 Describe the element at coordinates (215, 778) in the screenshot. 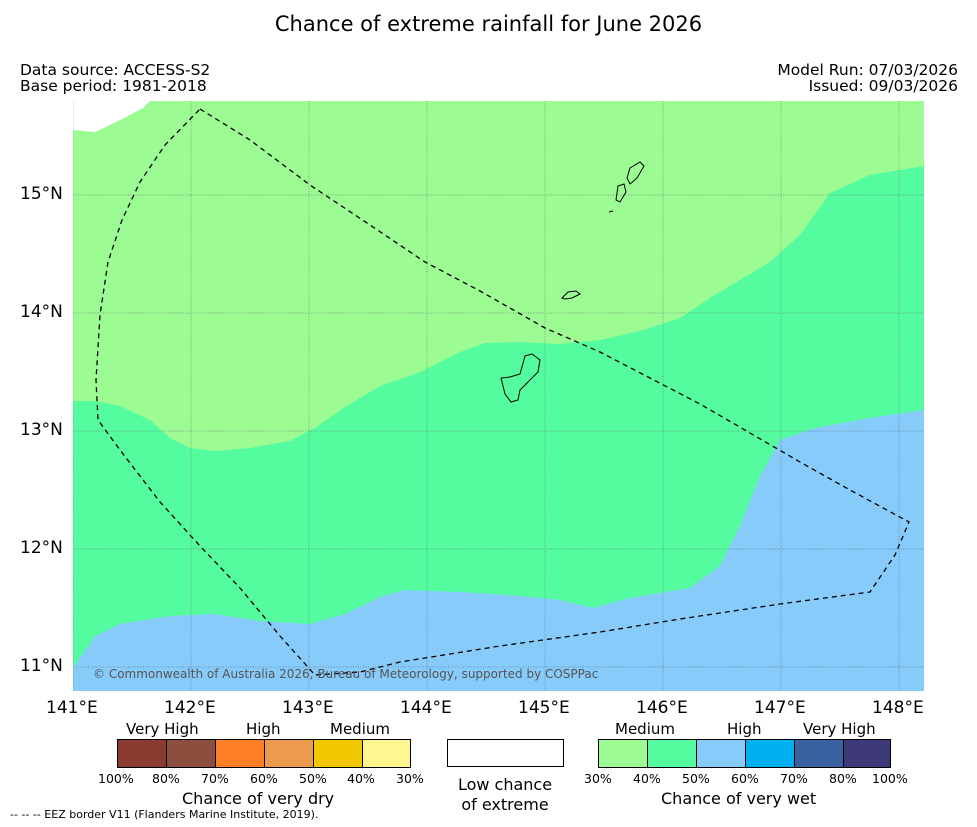

I see `dry-tick: 70%` at that location.